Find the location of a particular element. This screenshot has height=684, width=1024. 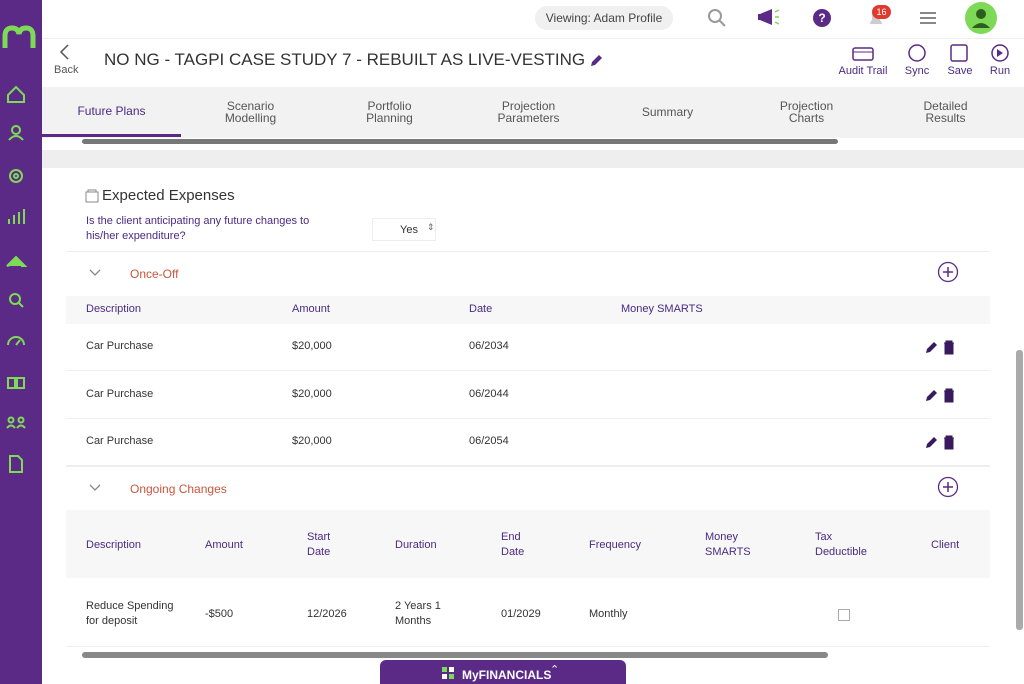

column-header: Frequency is located at coordinates (615, 544).